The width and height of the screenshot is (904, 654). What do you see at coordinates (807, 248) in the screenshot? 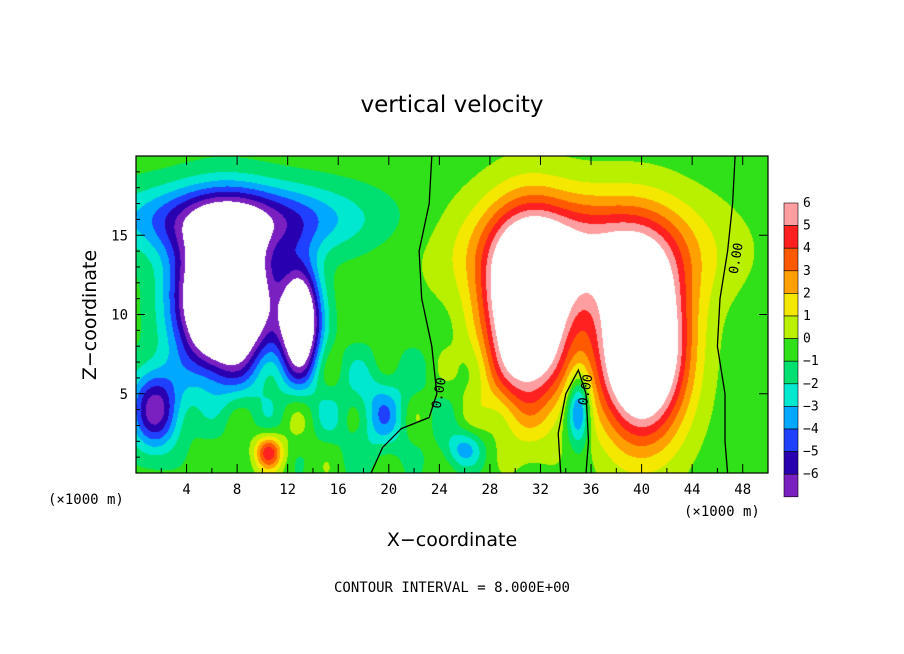
I see `colorbar-label: 4` at bounding box center [807, 248].